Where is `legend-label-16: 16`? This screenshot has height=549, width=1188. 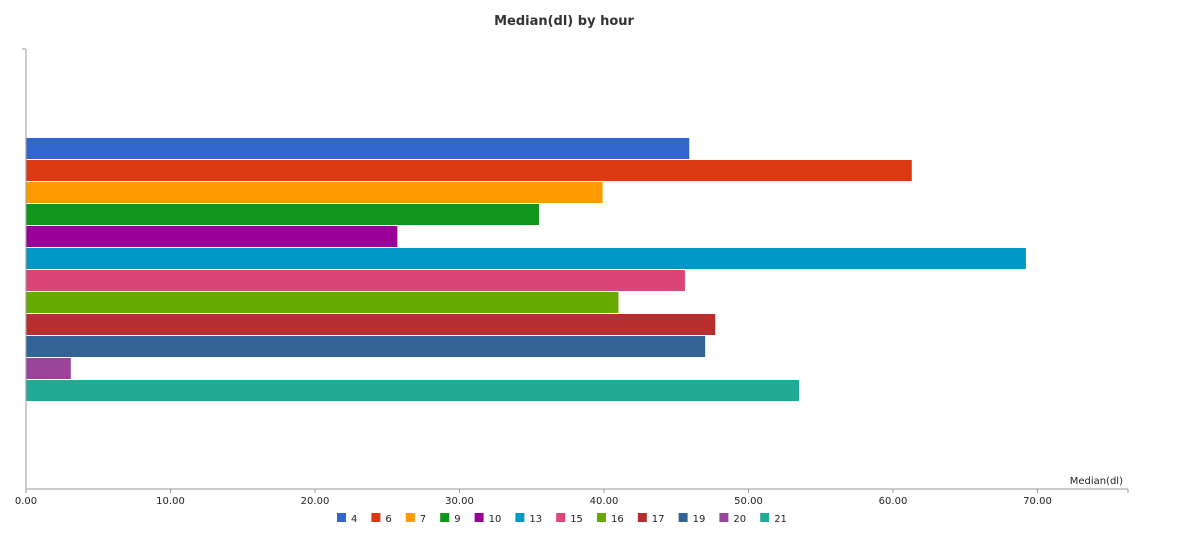
legend-label-16: 16 is located at coordinates (617, 519).